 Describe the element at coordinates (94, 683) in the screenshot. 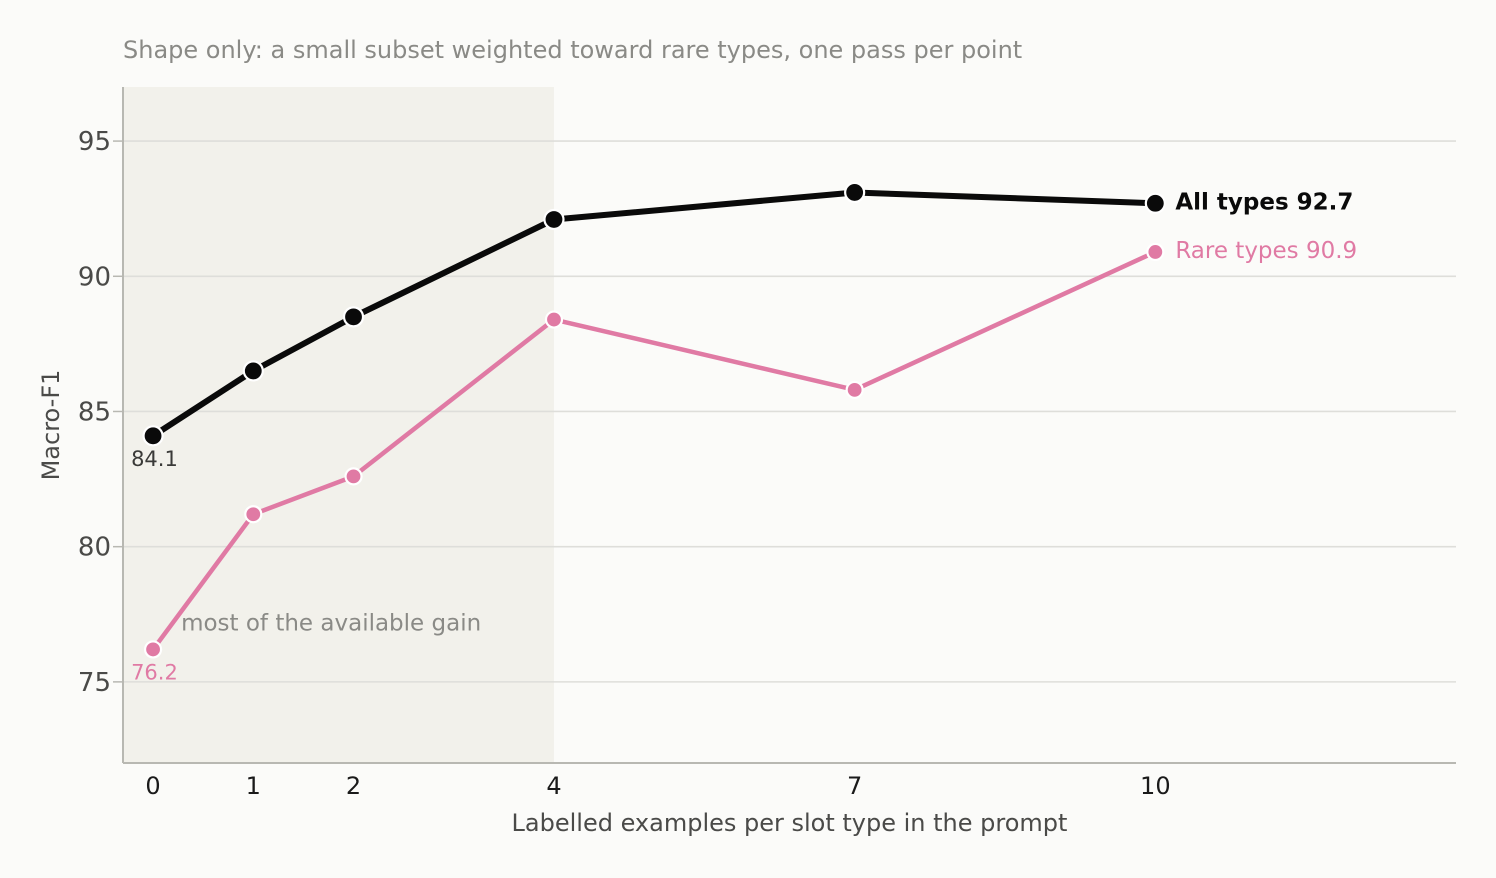

I see `y-tick-label: 75` at that location.